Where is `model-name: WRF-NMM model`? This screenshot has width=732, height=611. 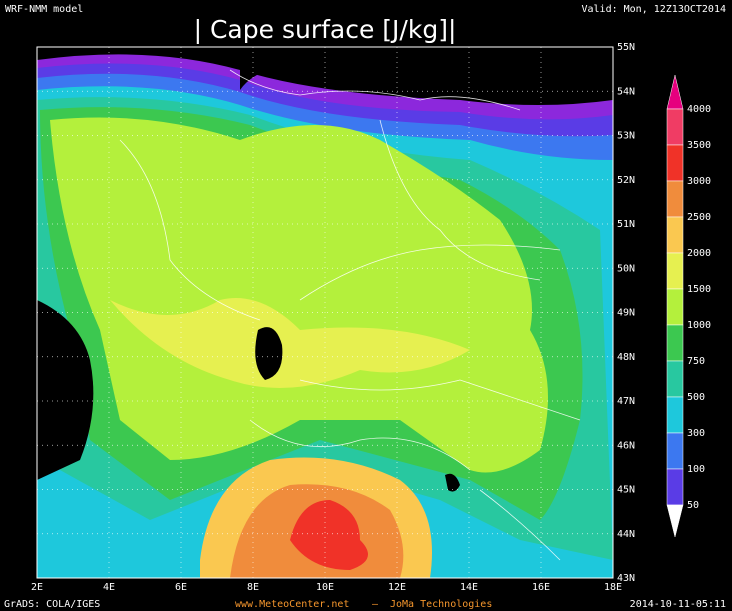
model-name: WRF-NMM model is located at coordinates (44, 9).